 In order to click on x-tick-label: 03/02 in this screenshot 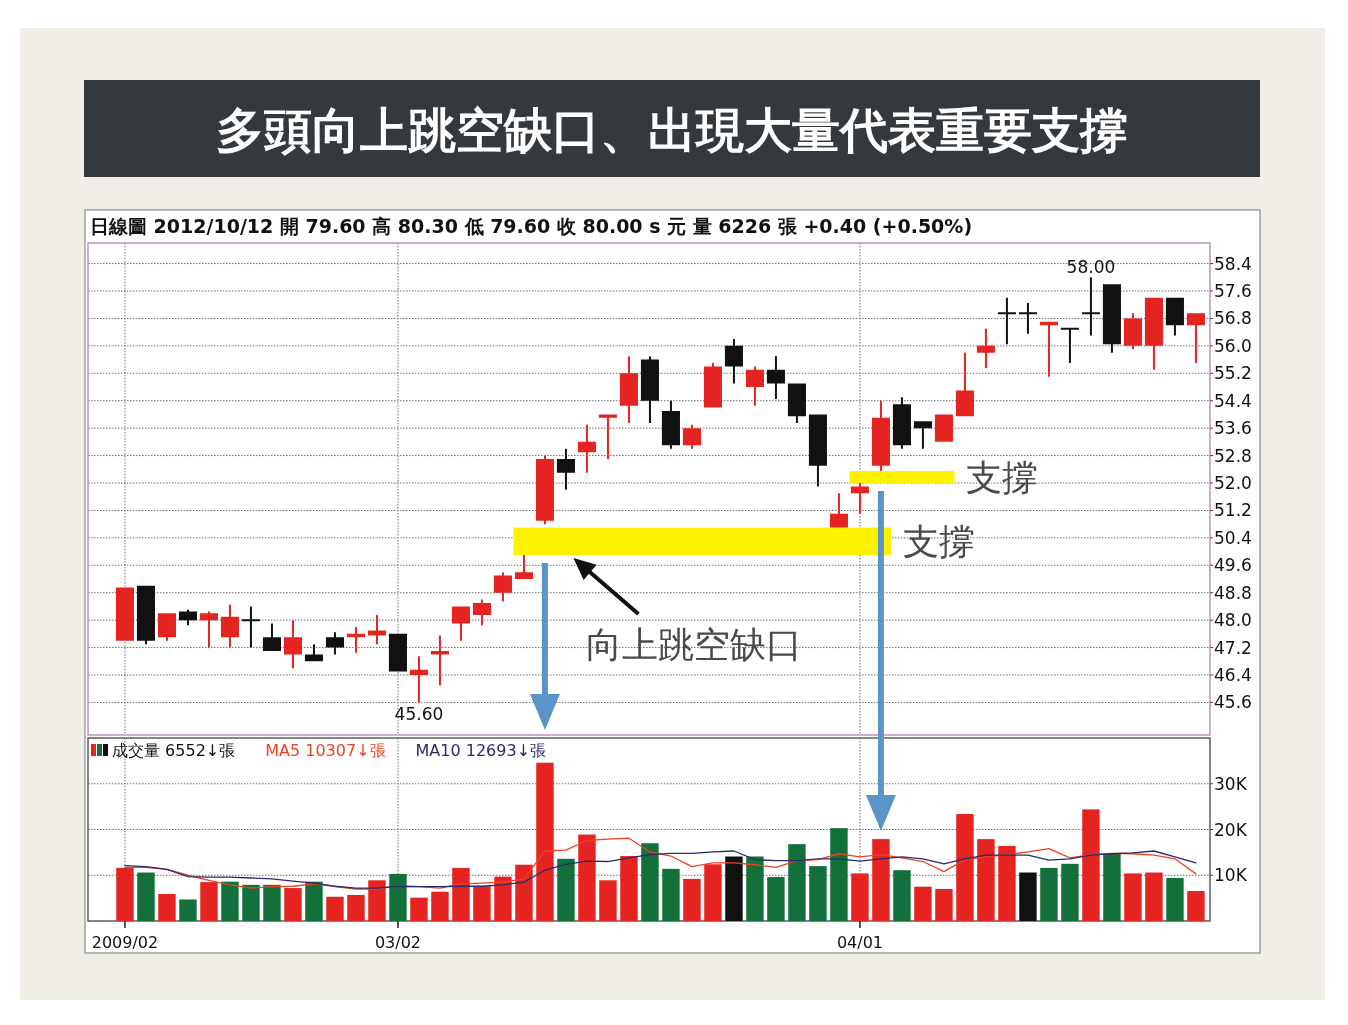, I will do `click(398, 942)`.